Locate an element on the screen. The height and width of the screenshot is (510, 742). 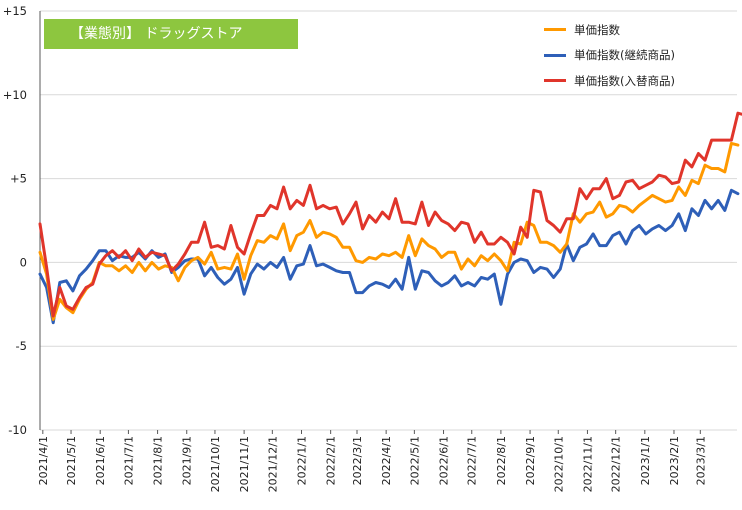
x-tick-label: 2021/4/1 is located at coordinates (43, 460).